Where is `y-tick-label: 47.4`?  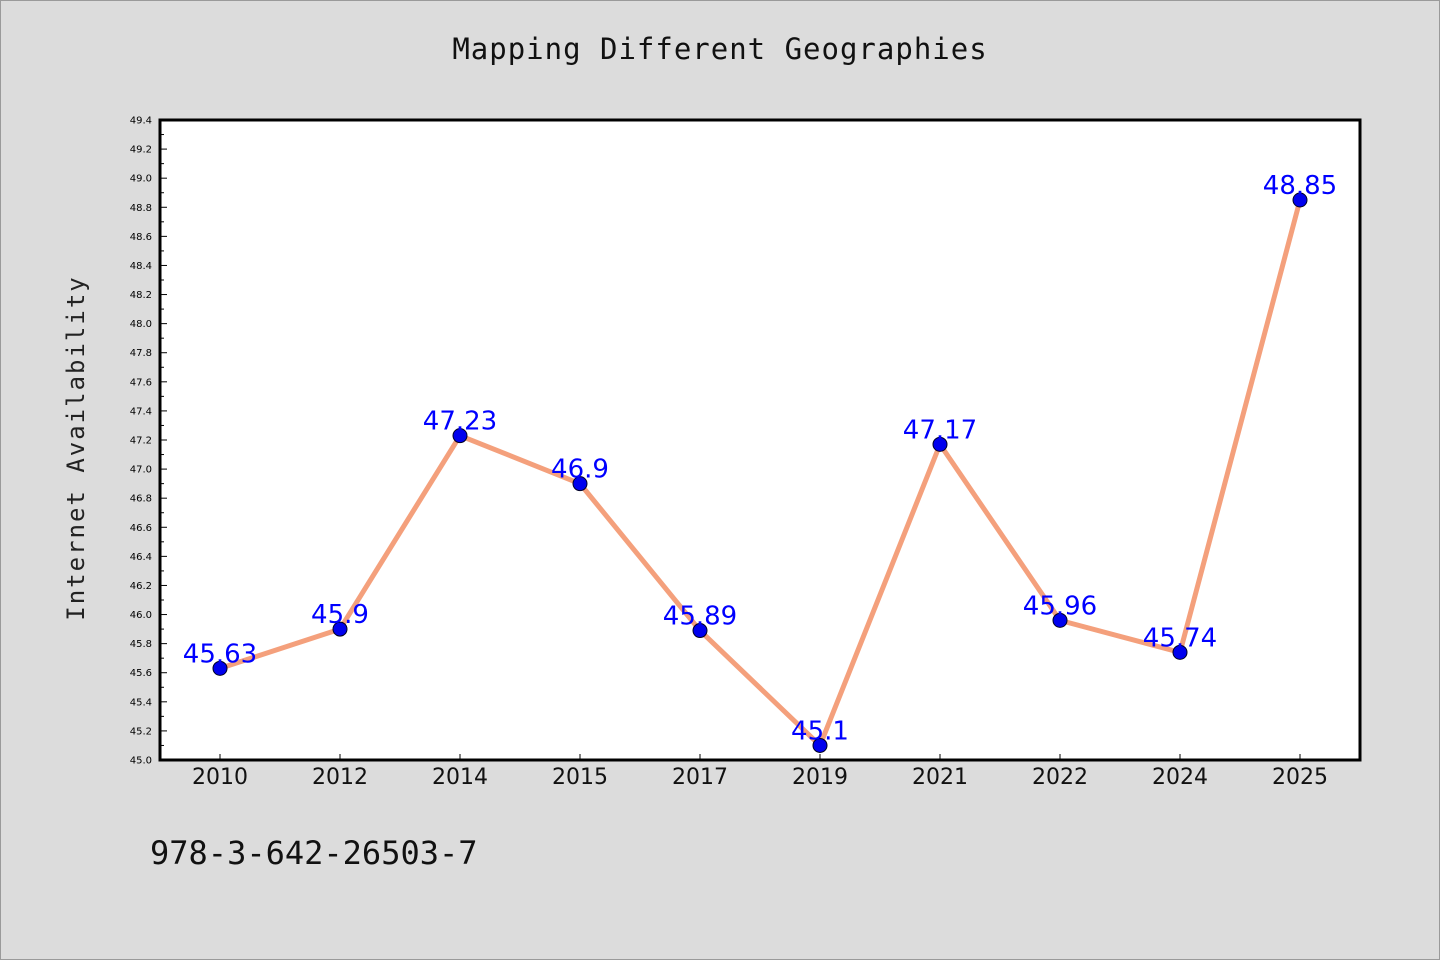 y-tick-label: 47.4 is located at coordinates (141, 411).